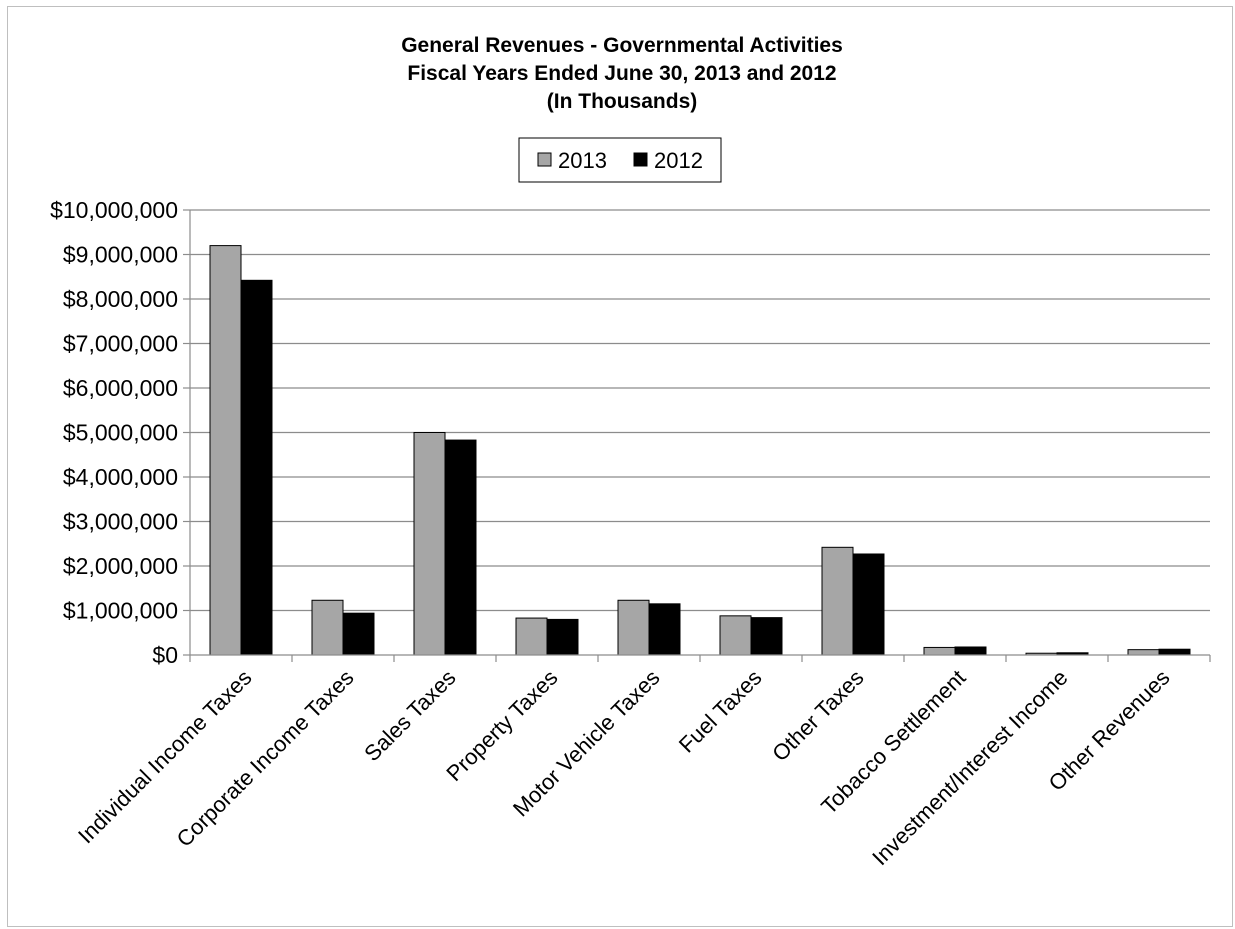 This screenshot has height=929, width=1235. Describe the element at coordinates (164, 756) in the screenshot. I see `x-category-label: Individual Income Taxes` at that location.